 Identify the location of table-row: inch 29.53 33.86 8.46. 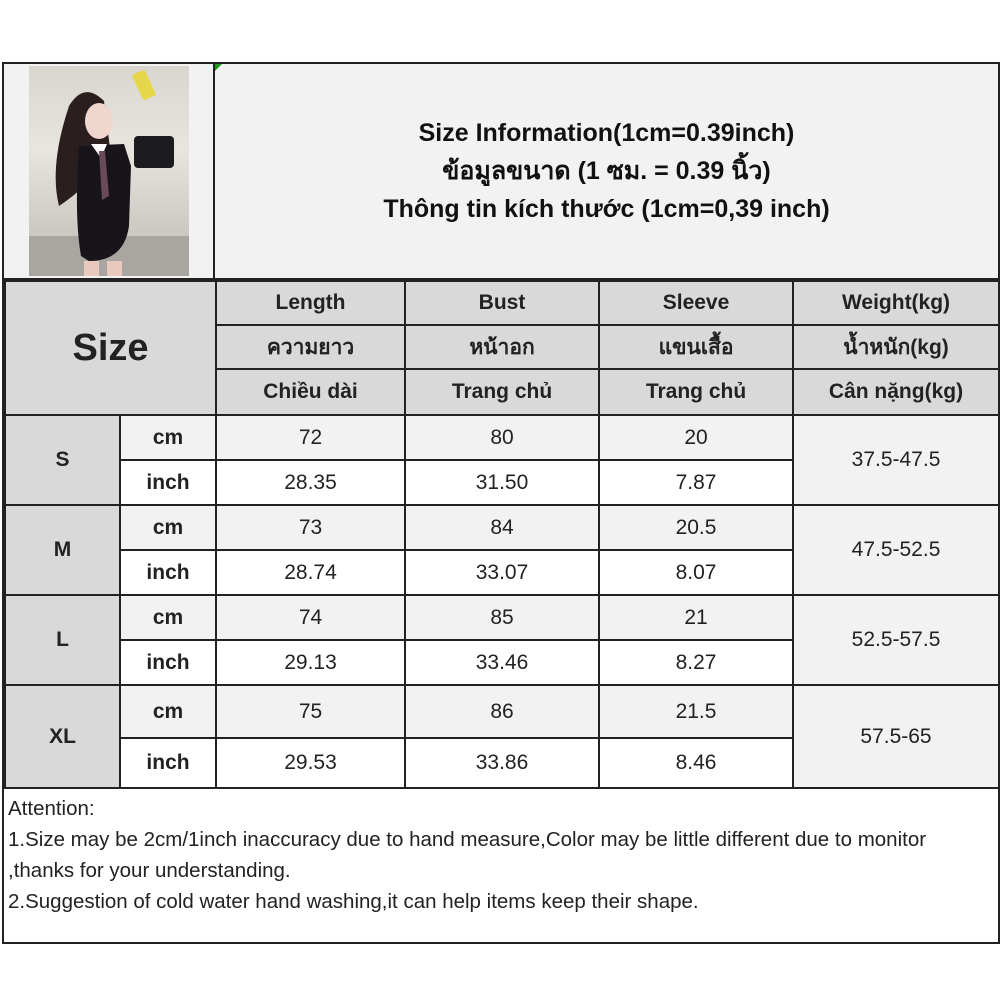
(502, 763).